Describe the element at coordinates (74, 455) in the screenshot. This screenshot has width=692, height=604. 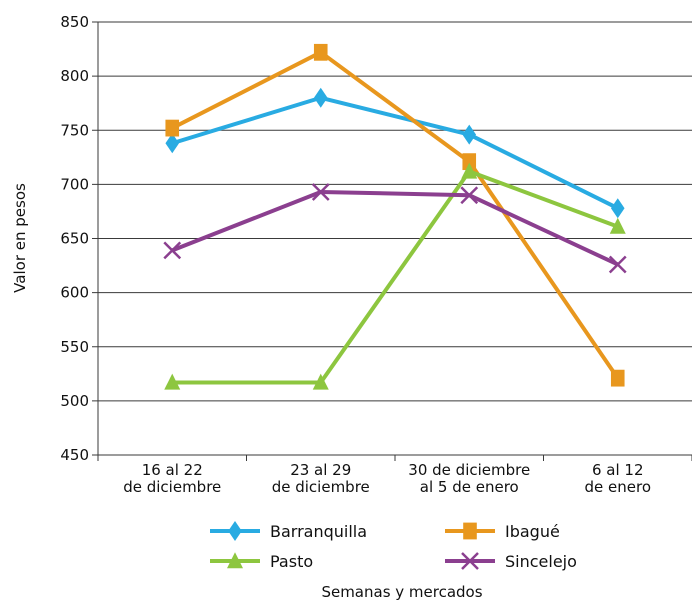
I see `y-tick-label: 450` at that location.